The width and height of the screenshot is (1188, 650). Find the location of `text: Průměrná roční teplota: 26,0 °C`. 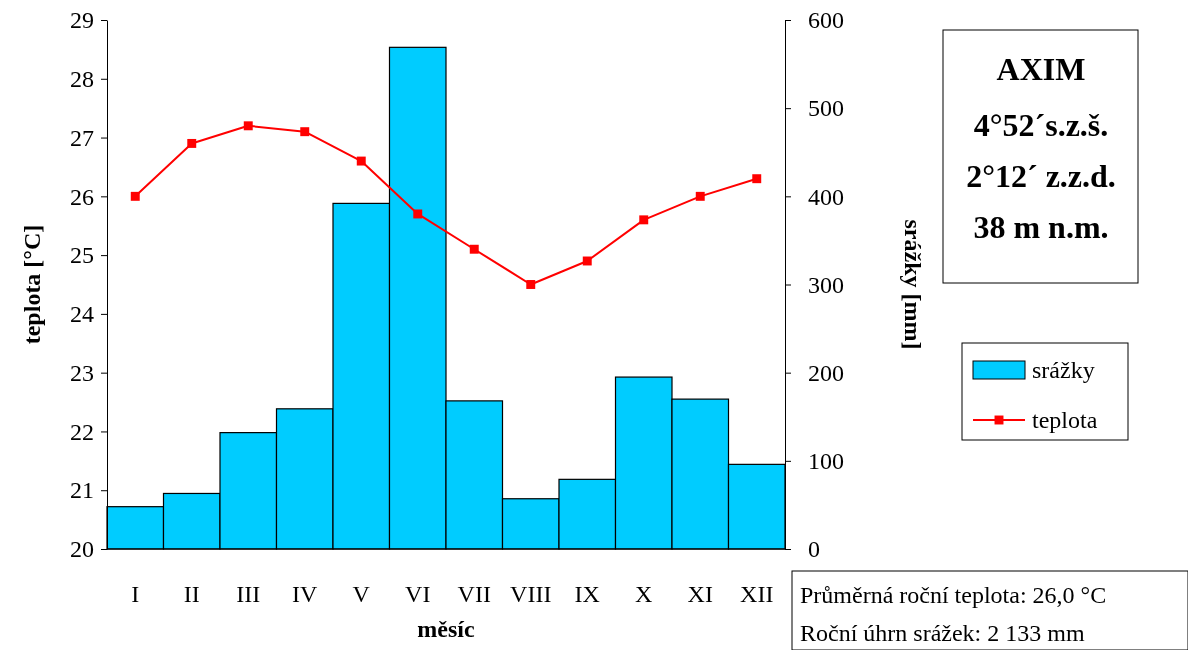

text: Průměrná roční teplota: 26,0 °C is located at coordinates (953, 595).